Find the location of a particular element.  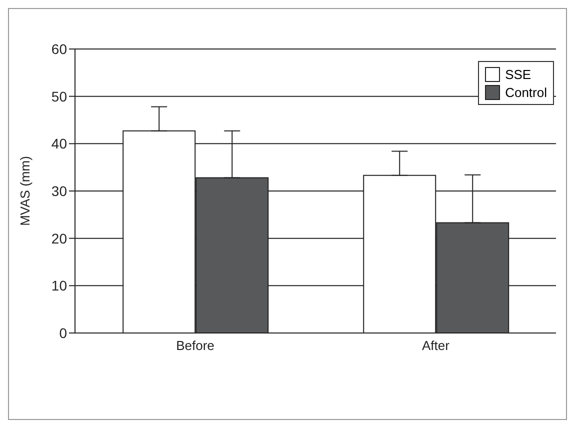

y-tick-label: 50 is located at coordinates (59, 96).